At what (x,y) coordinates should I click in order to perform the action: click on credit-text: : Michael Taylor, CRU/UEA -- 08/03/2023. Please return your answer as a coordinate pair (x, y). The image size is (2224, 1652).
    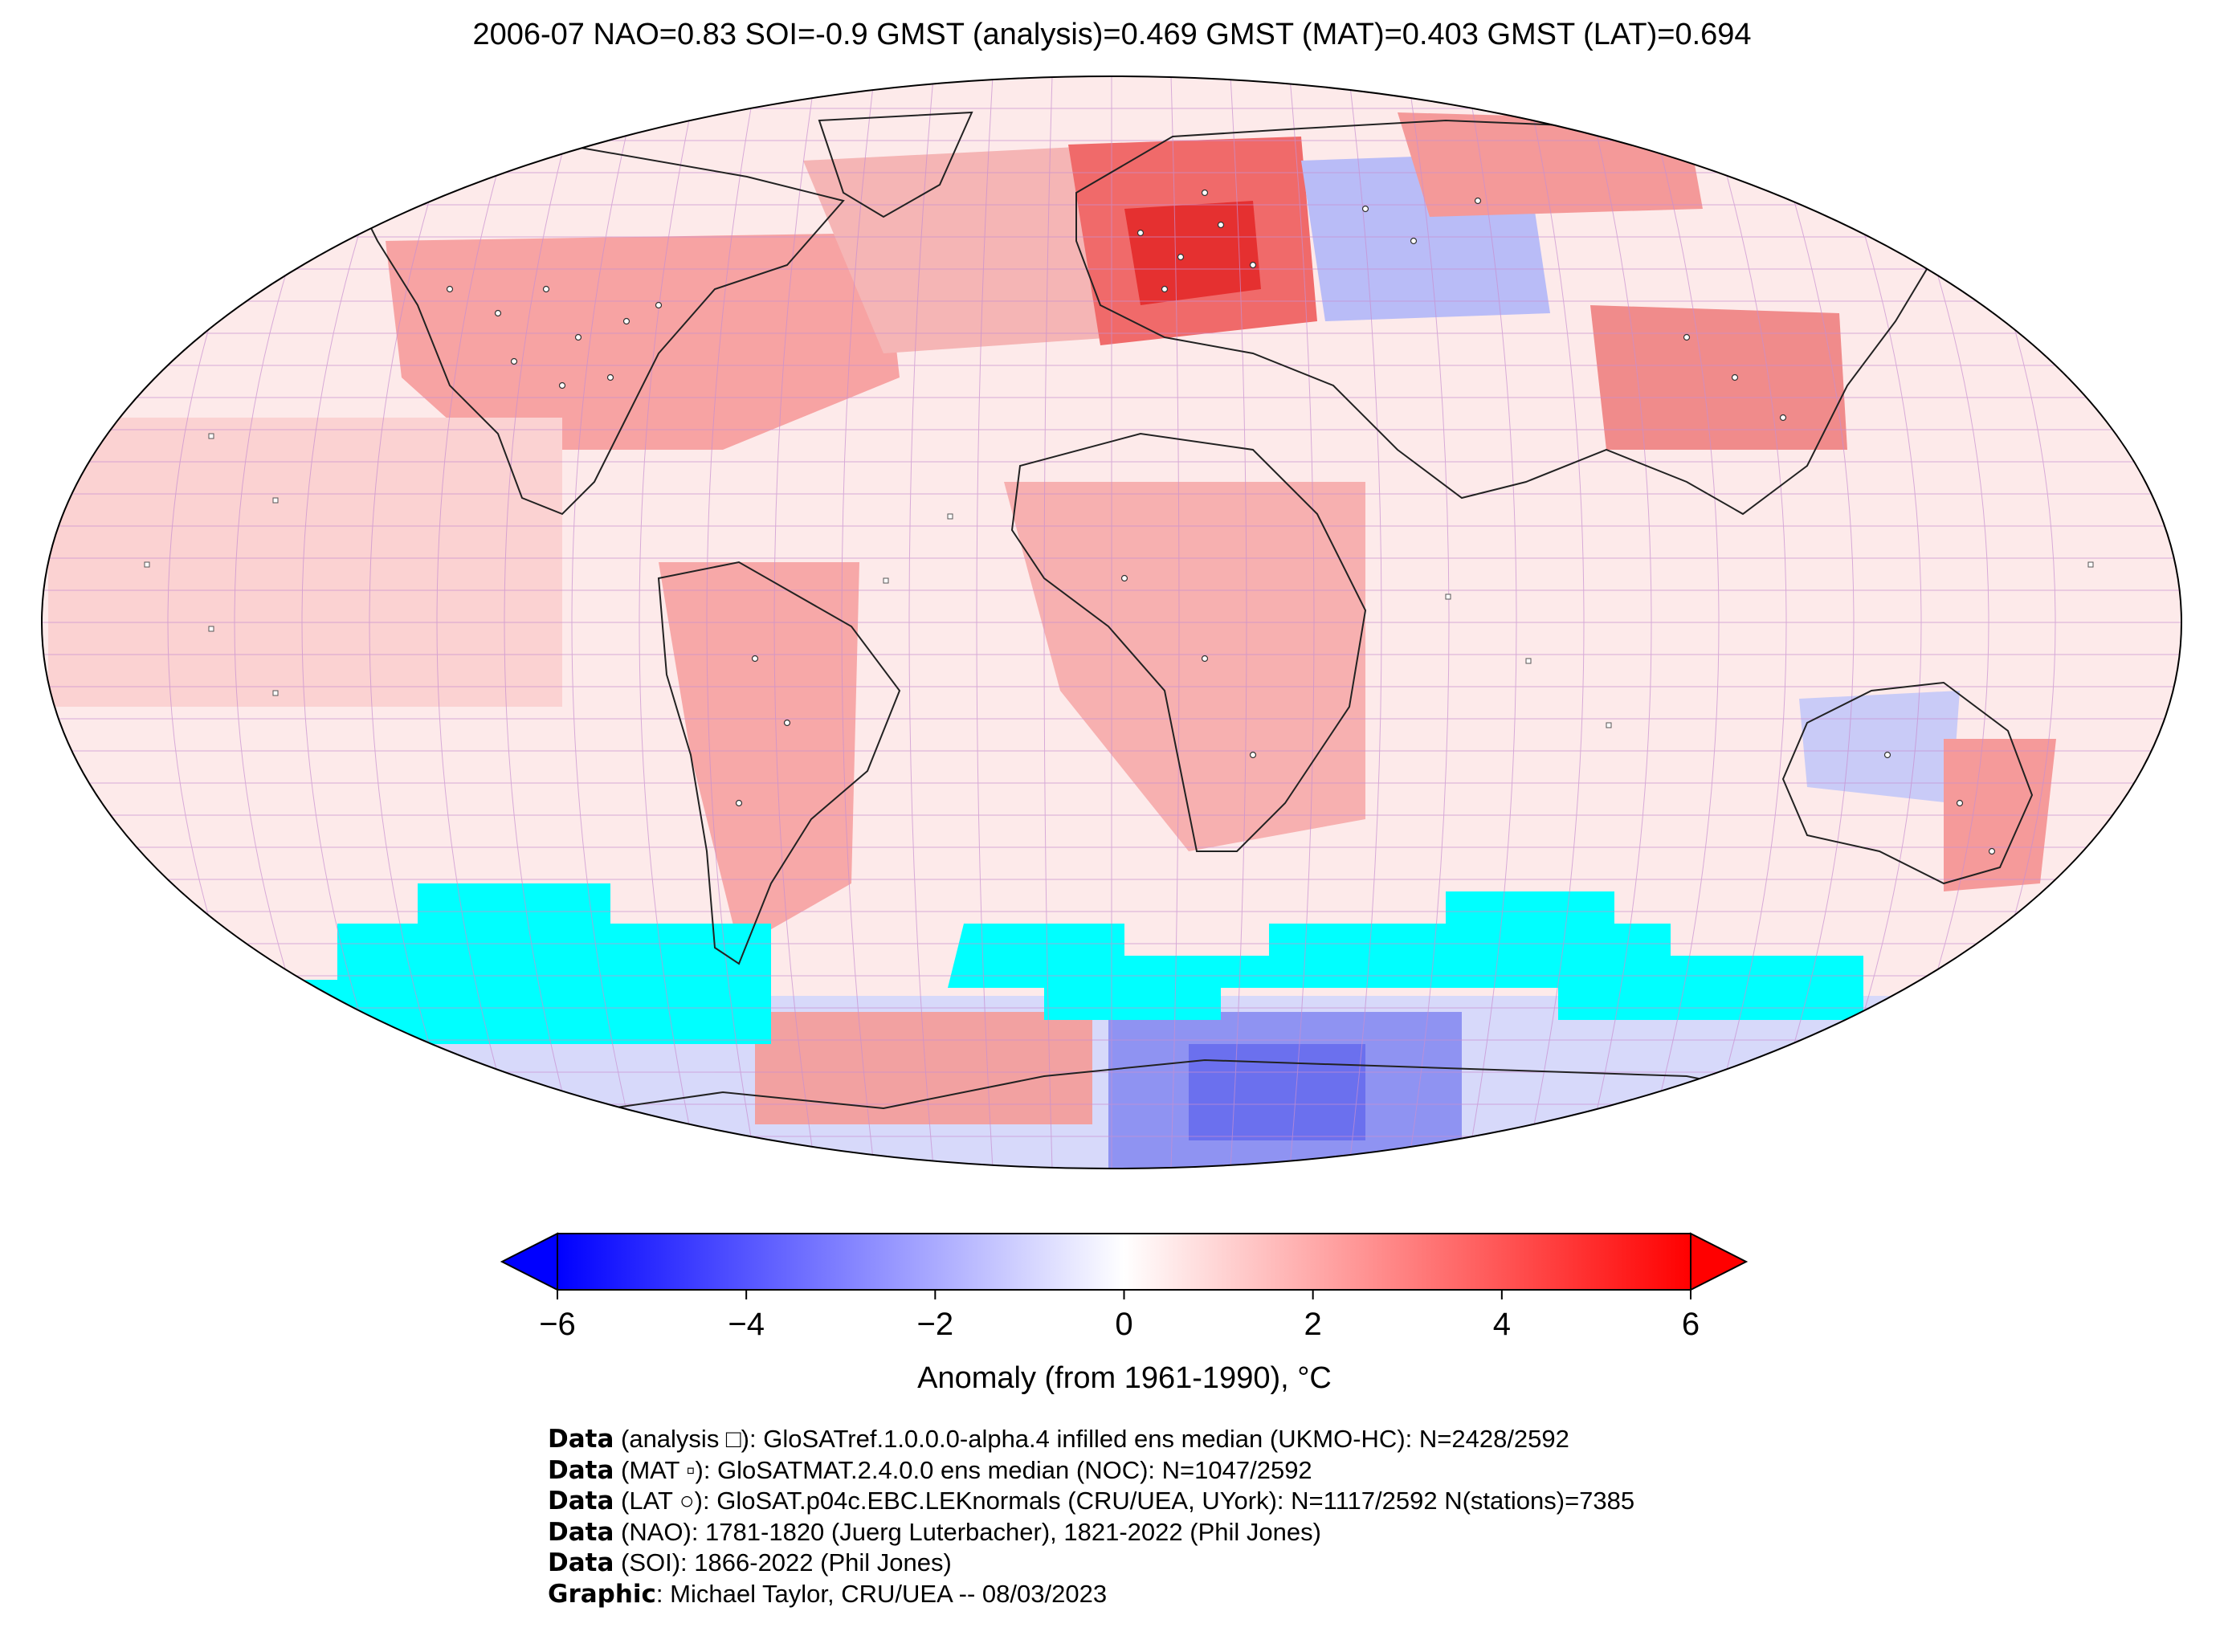
    Looking at the image, I should click on (882, 1593).